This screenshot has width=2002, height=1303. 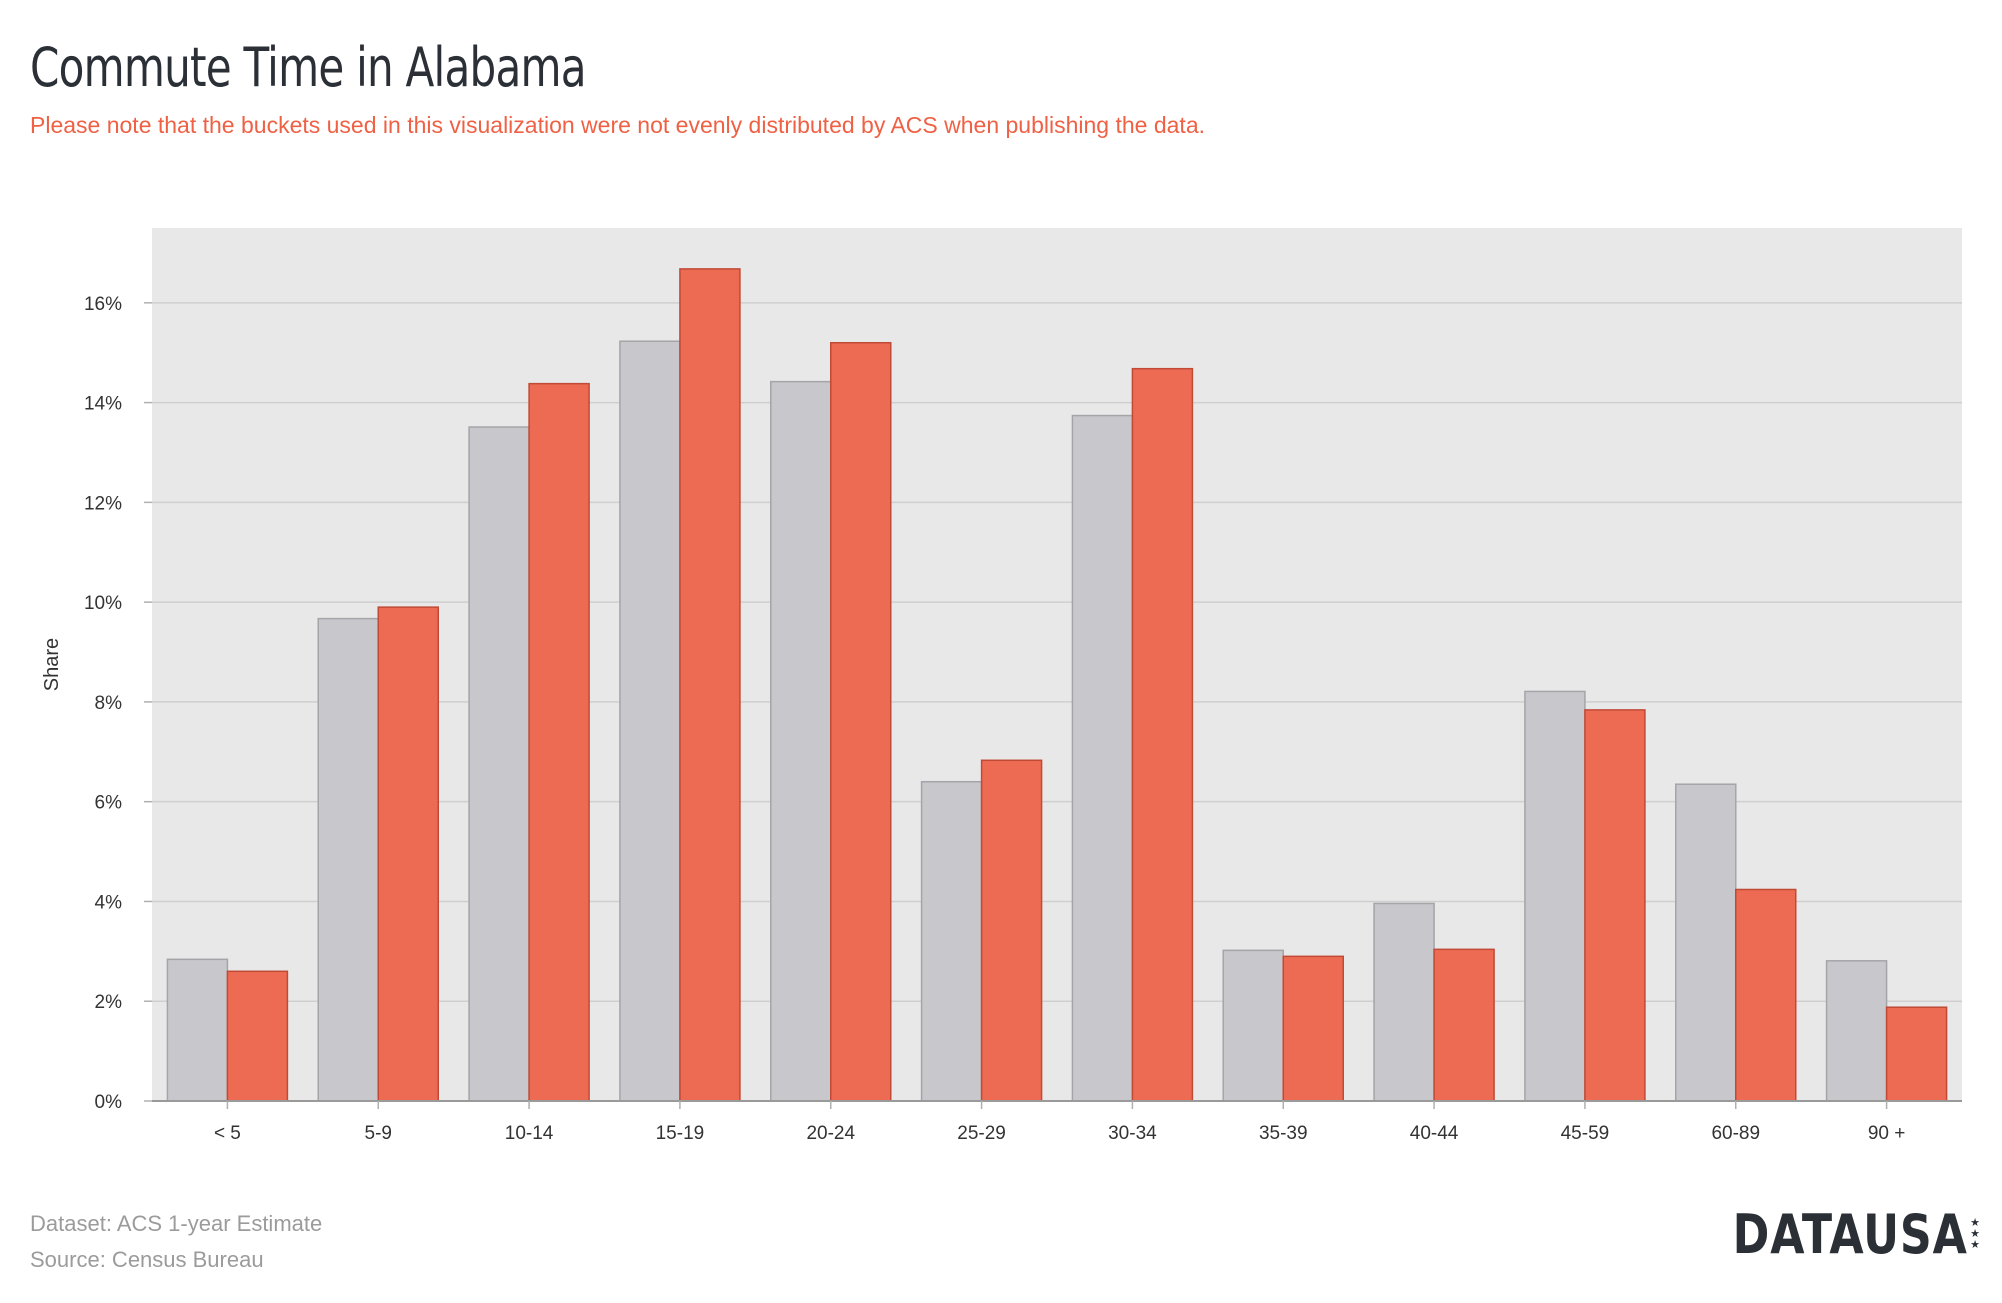 I want to click on x-tick-label: 5-9, so click(x=378, y=1133).